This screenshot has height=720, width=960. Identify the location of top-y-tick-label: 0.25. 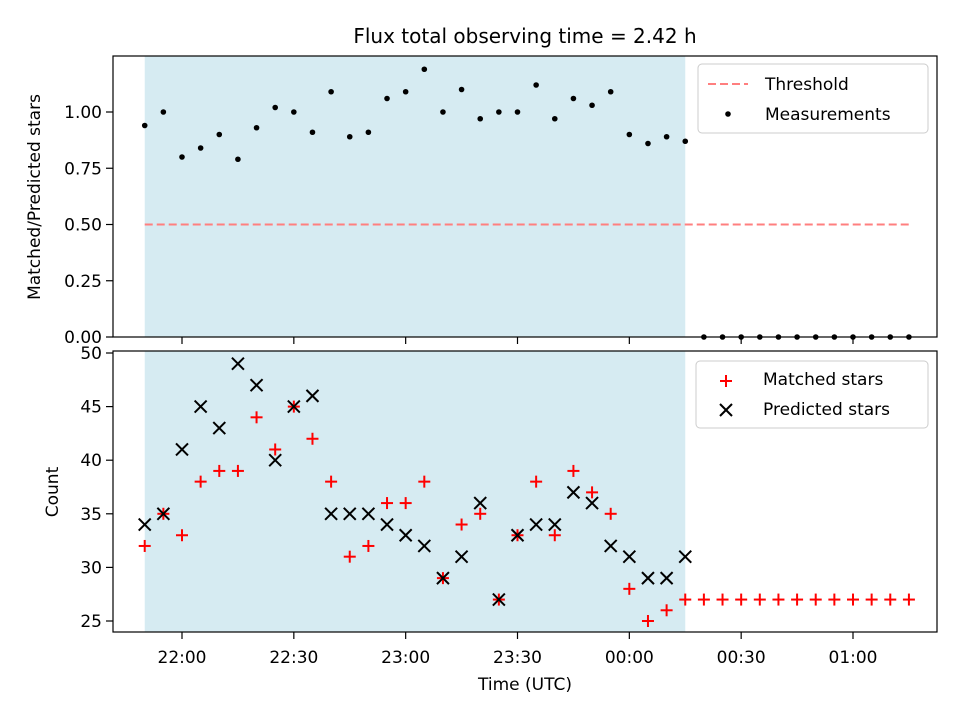
(83, 282).